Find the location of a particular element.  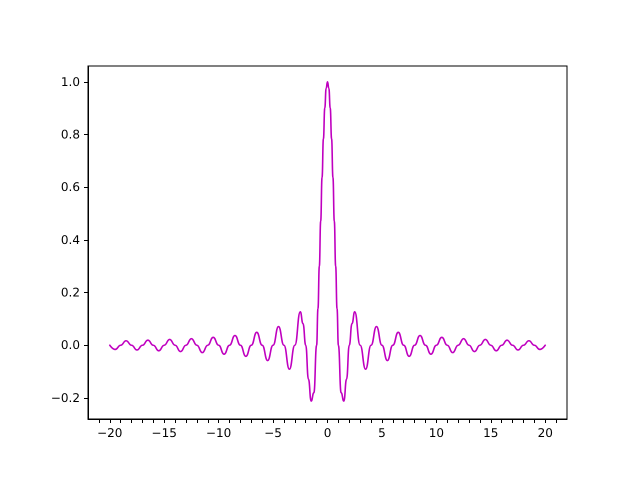

y-tick-label: −0.2 is located at coordinates (65, 397).